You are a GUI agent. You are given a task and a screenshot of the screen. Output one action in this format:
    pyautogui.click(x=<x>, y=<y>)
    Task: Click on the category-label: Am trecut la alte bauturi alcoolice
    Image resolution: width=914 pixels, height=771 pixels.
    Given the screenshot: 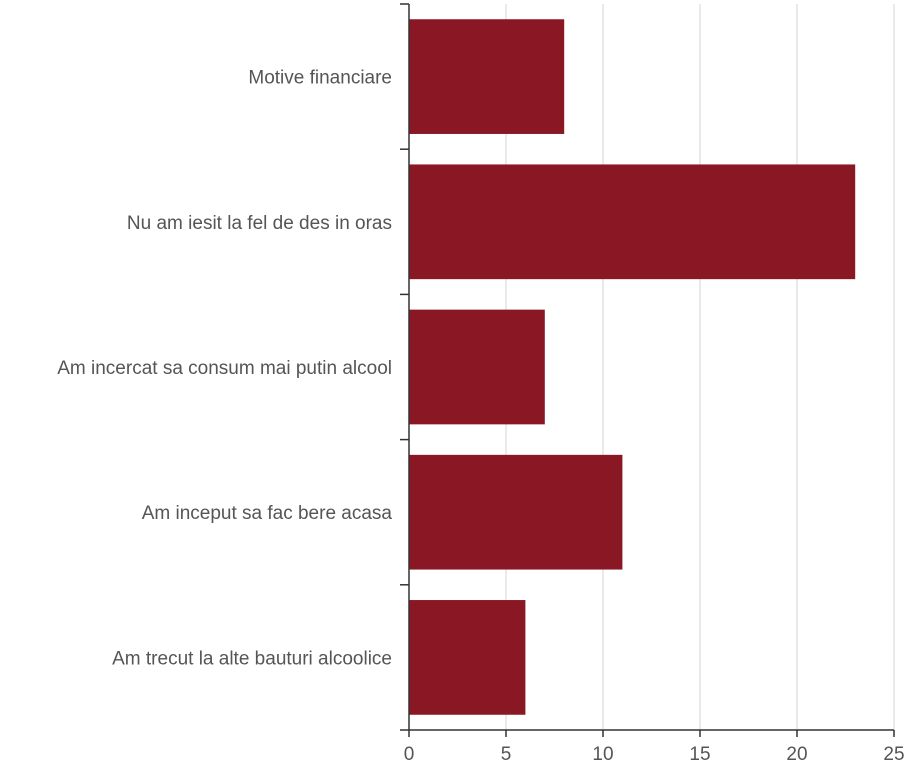 What is the action you would take?
    pyautogui.click(x=252, y=658)
    